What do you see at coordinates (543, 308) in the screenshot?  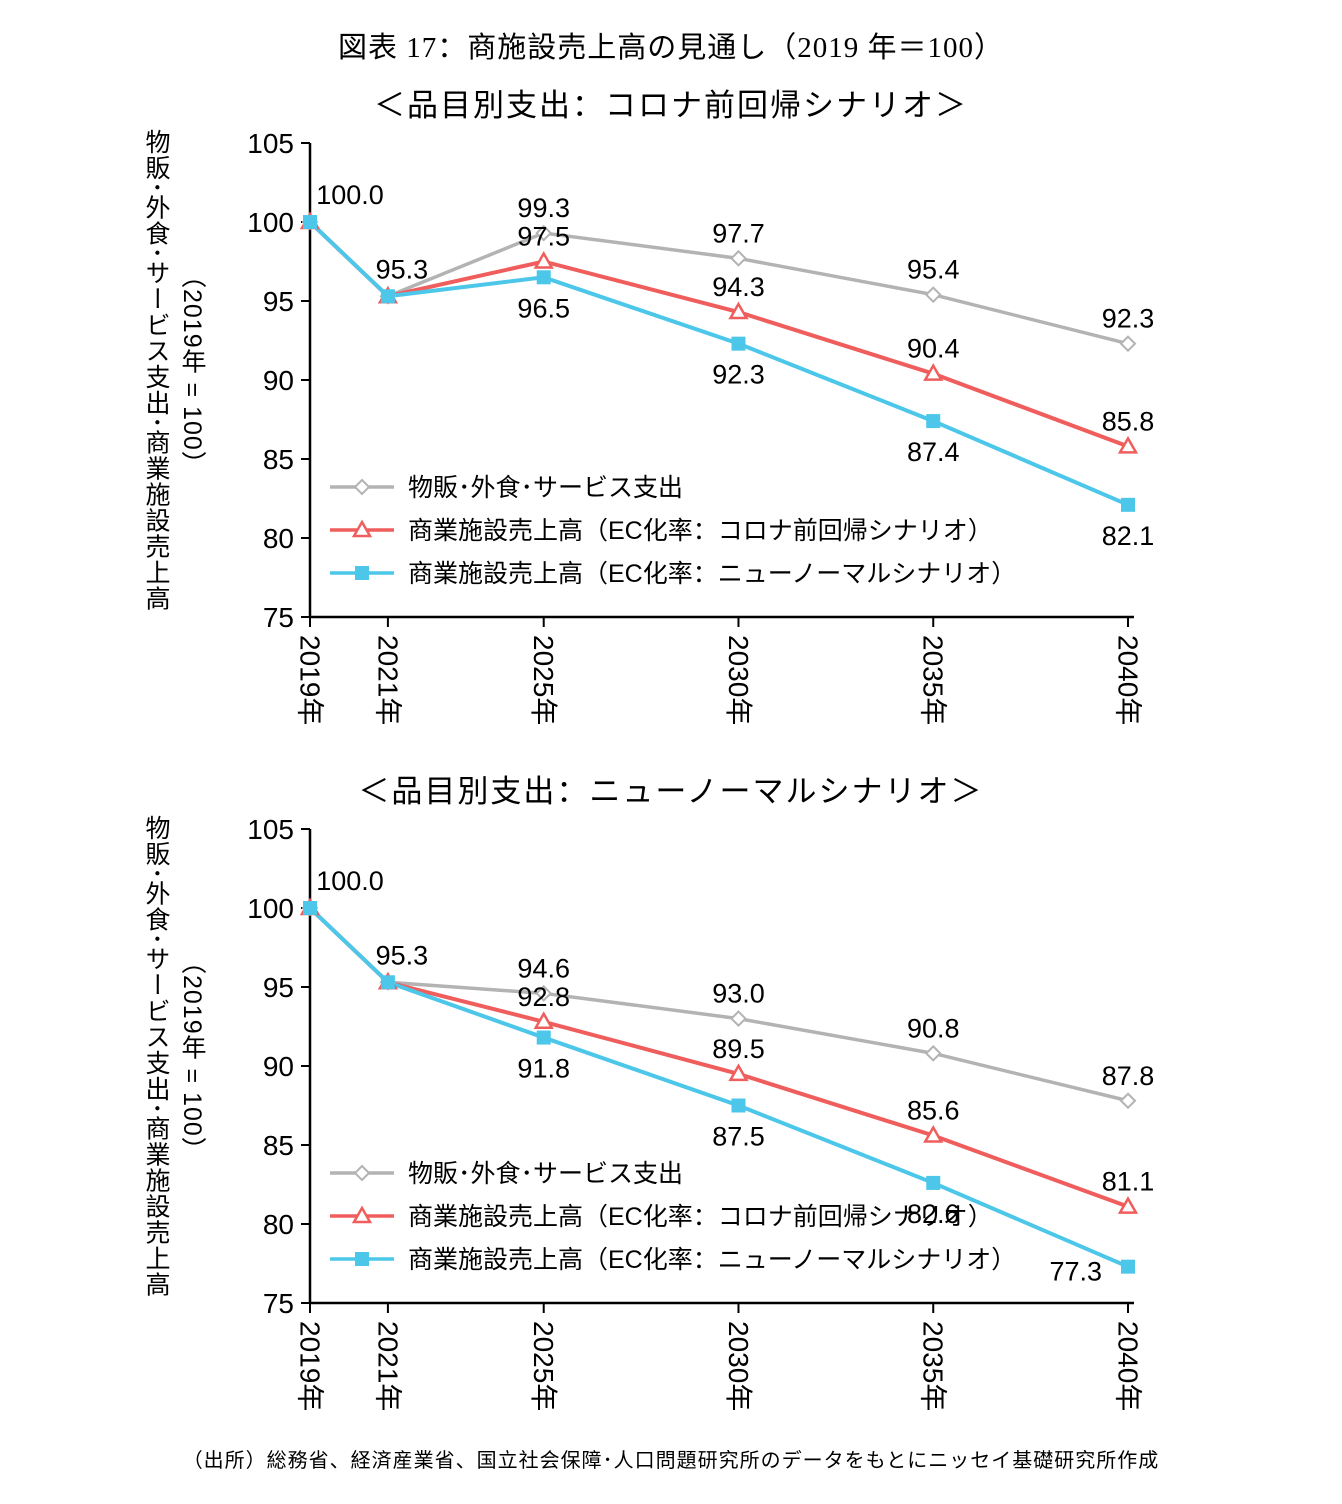 I see `data-label: 96.5` at bounding box center [543, 308].